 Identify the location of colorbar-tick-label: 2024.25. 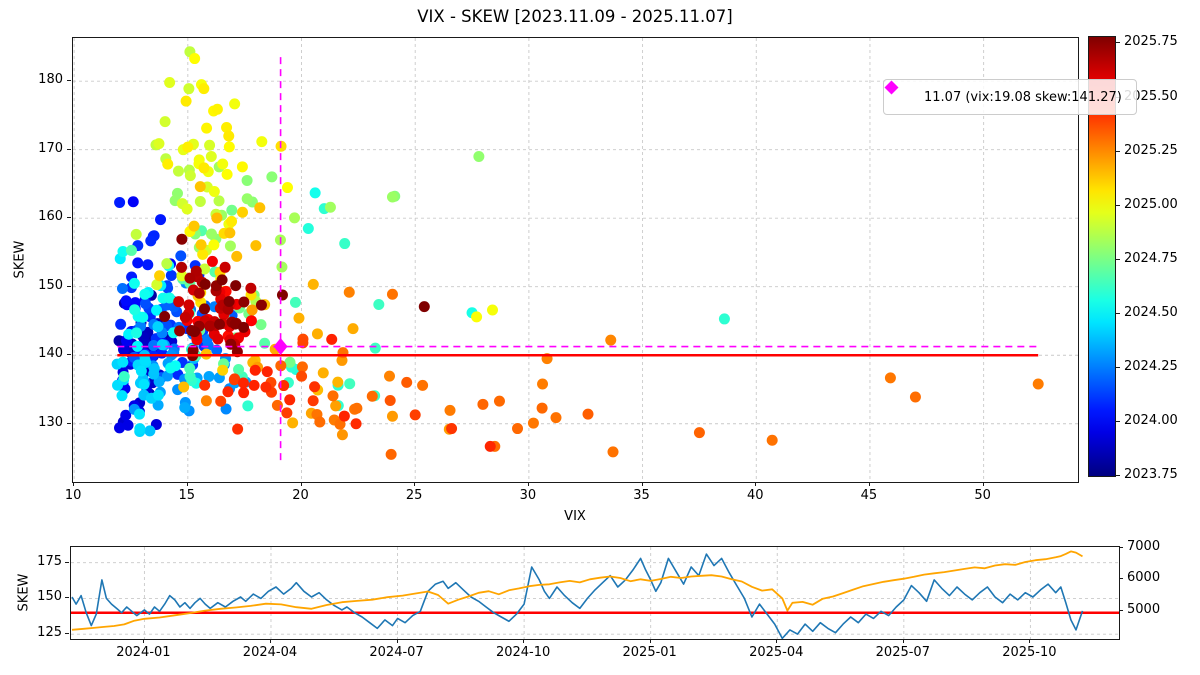
(1151, 366).